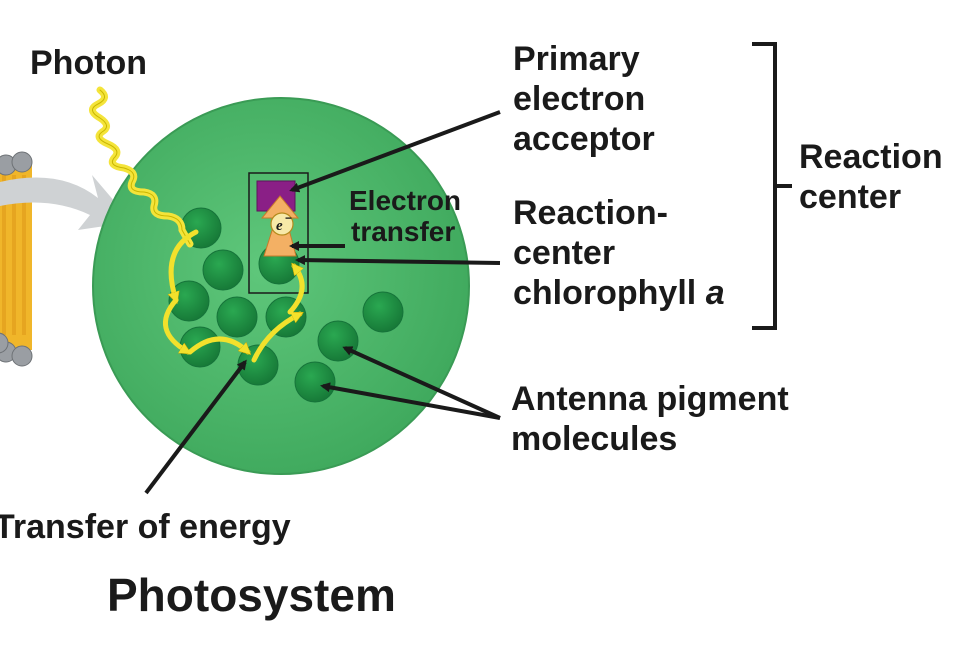  Describe the element at coordinates (405, 200) in the screenshot. I see `electron-transfer-line: Electron` at that location.